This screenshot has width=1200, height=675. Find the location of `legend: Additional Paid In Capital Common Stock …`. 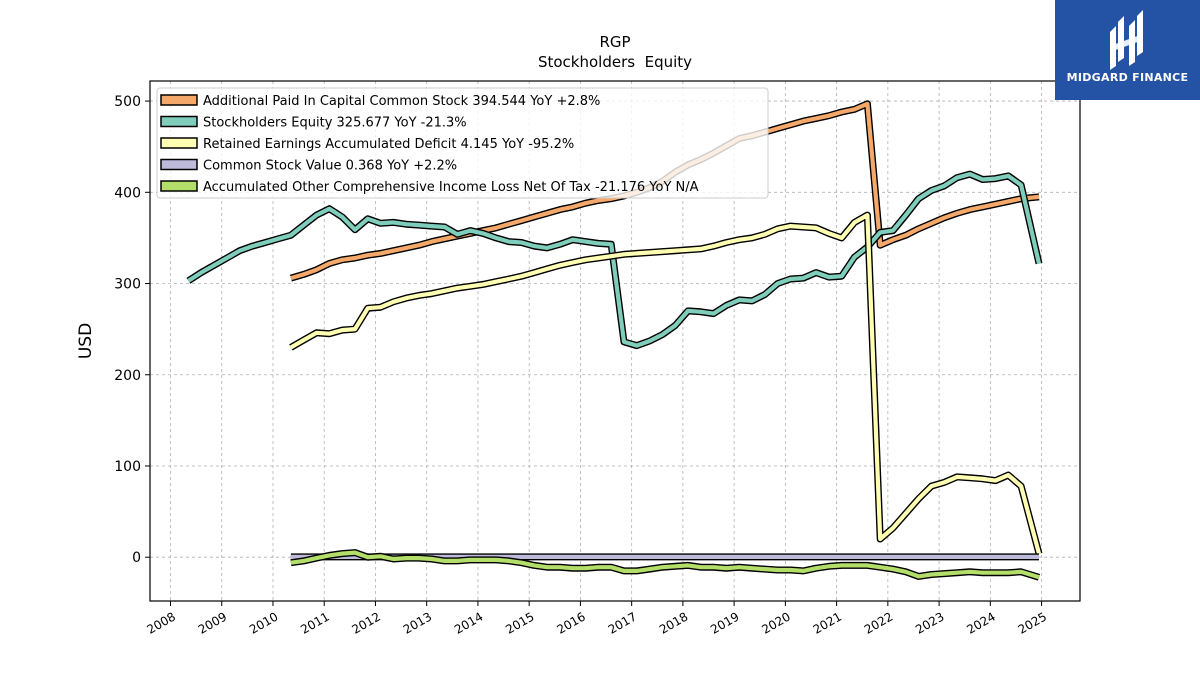

legend: Additional Paid In Capital Common Stock … is located at coordinates (462, 143).